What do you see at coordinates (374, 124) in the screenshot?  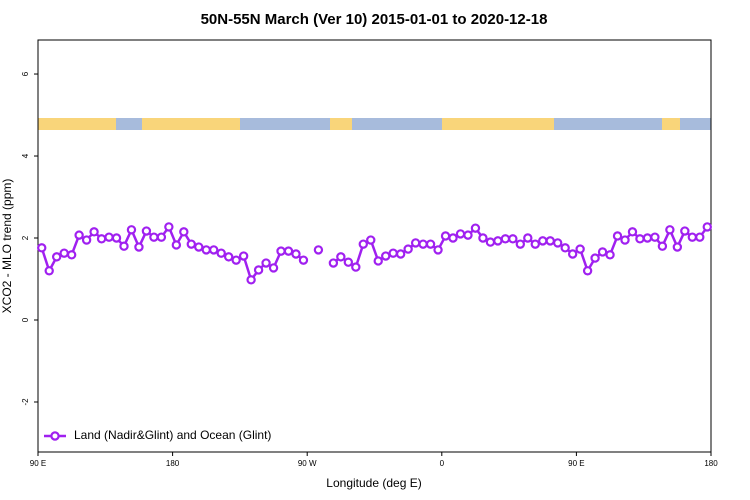 I see `land-ocean-strip` at bounding box center [374, 124].